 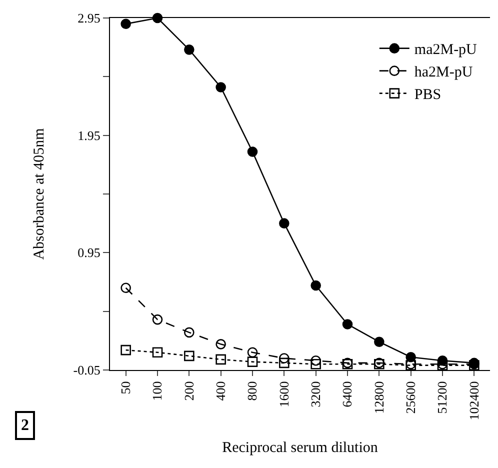 What do you see at coordinates (446, 50) in the screenshot?
I see `legend-label: ma2M-pU` at bounding box center [446, 50].